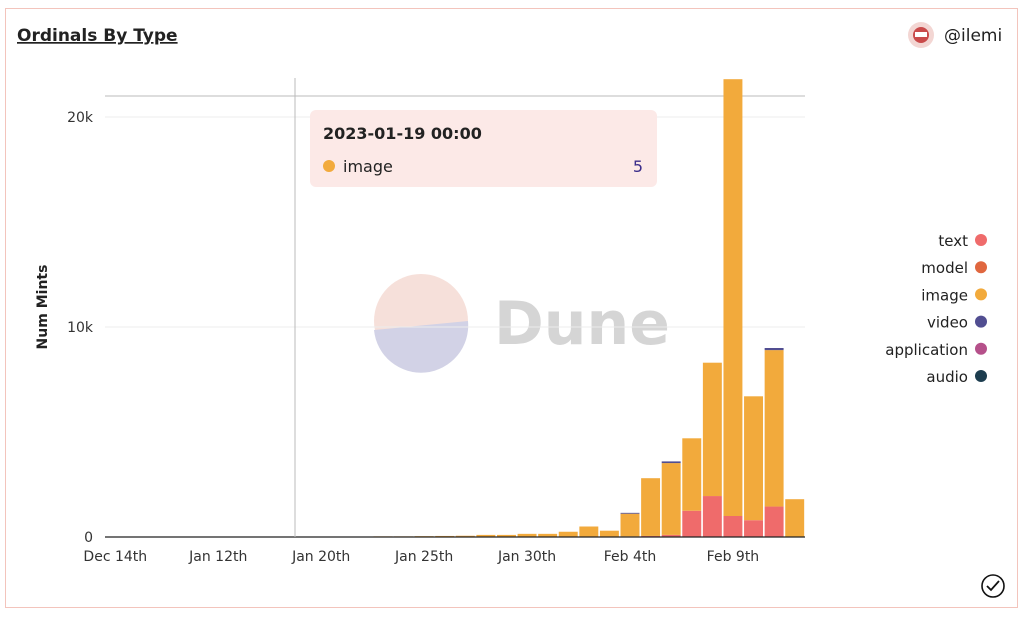 The width and height of the screenshot is (1024, 617). I want to click on avatar, so click(921, 35).